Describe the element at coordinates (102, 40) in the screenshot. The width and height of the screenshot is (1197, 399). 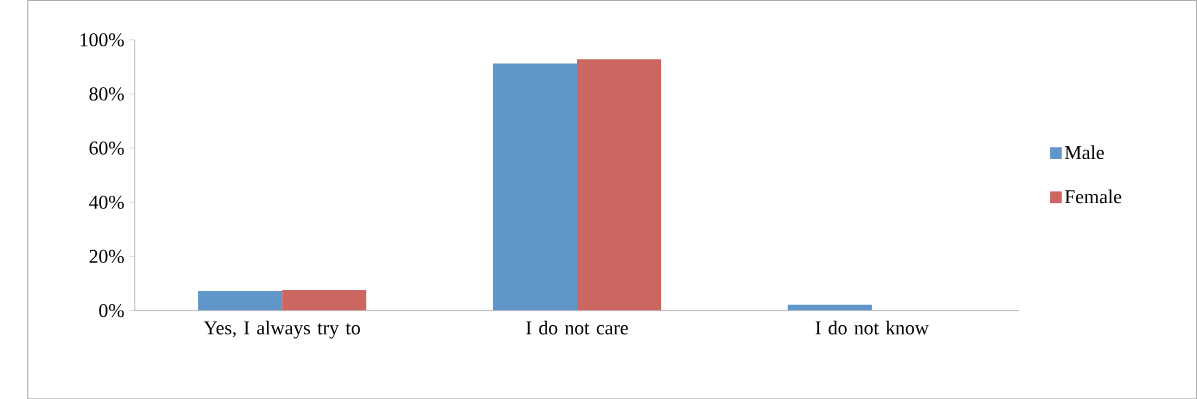
I see `y-tick-label: 100%` at that location.